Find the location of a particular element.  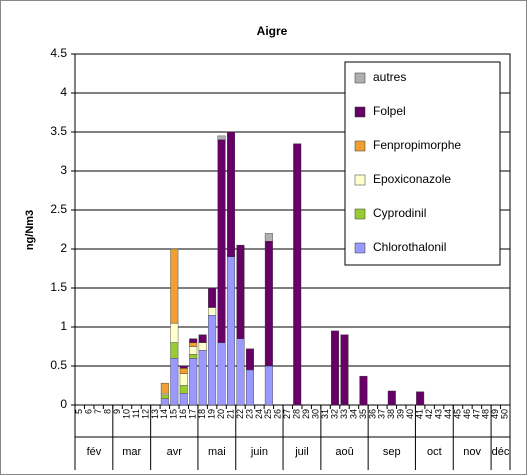

y-tick-label: 3 is located at coordinates (63, 170).